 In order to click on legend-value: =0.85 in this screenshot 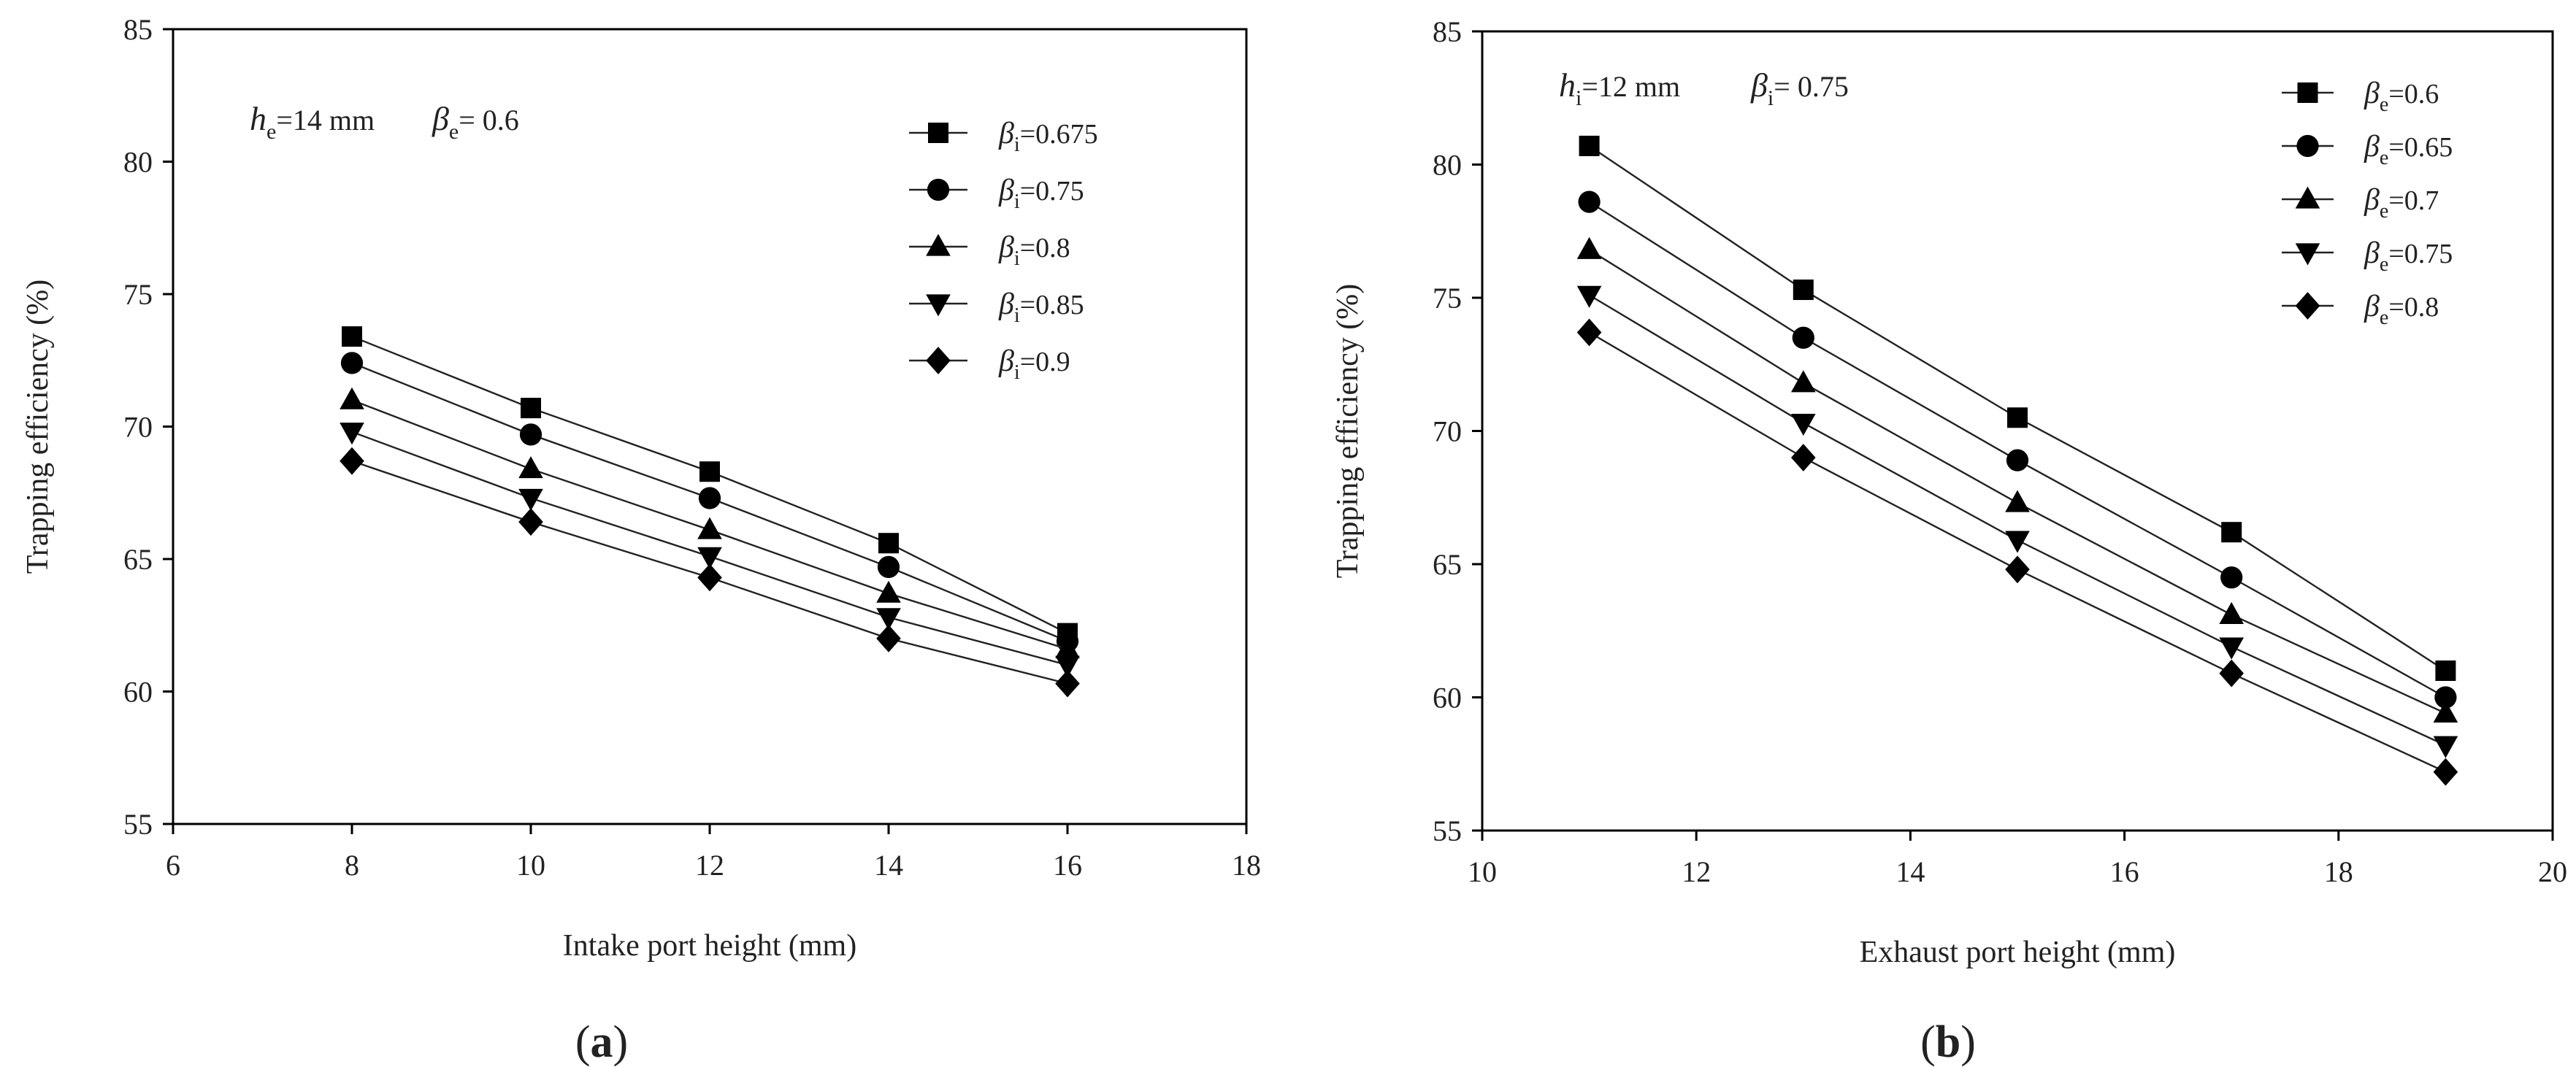, I will do `click(1052, 305)`.